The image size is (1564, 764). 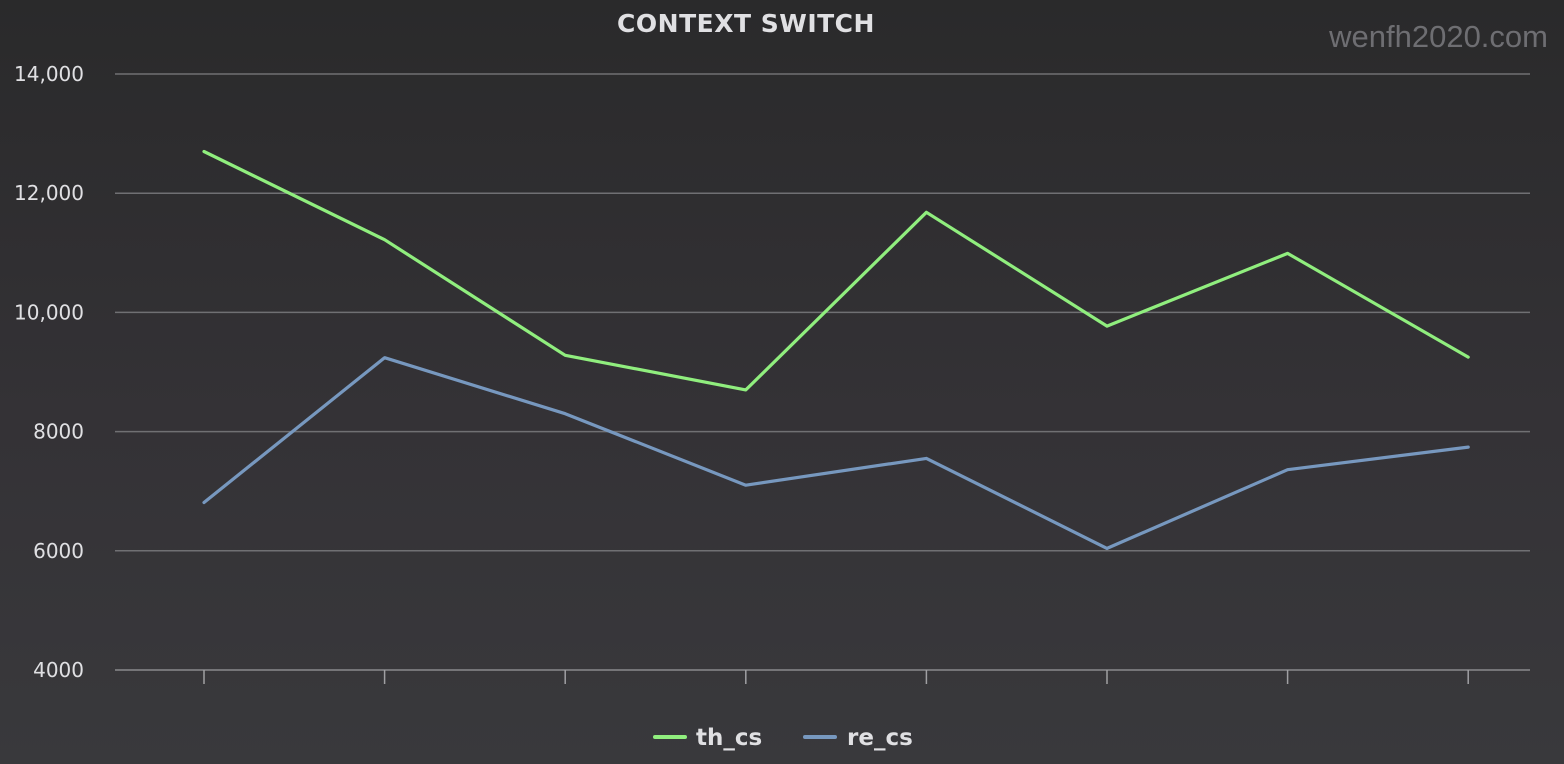 What do you see at coordinates (49, 372) in the screenshot?
I see `y-axis-tick-labels: 4000 6000 8000 10,000 12,000 14,000` at bounding box center [49, 372].